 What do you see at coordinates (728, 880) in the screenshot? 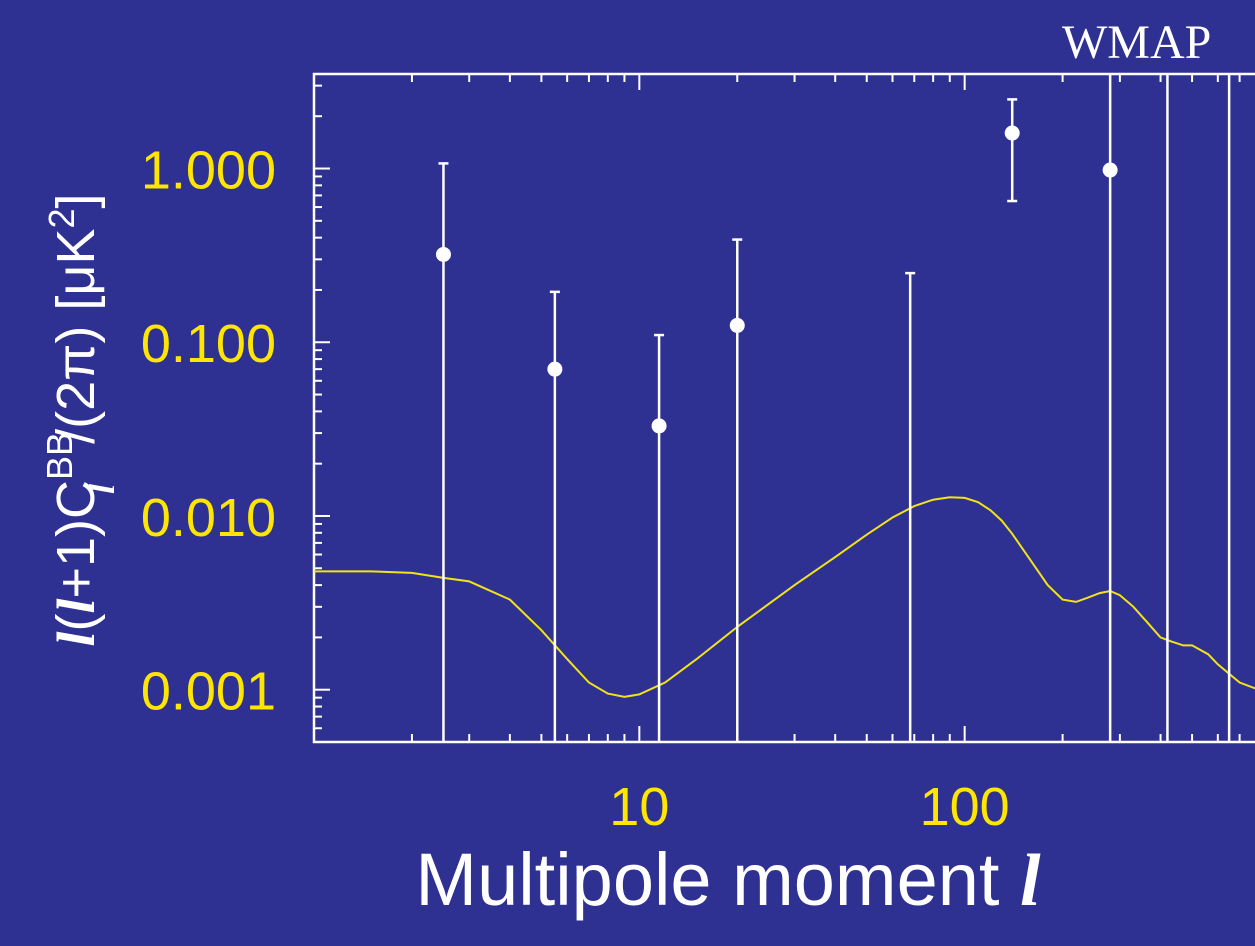
I see `x-axis-label: Multipole moment l` at bounding box center [728, 880].